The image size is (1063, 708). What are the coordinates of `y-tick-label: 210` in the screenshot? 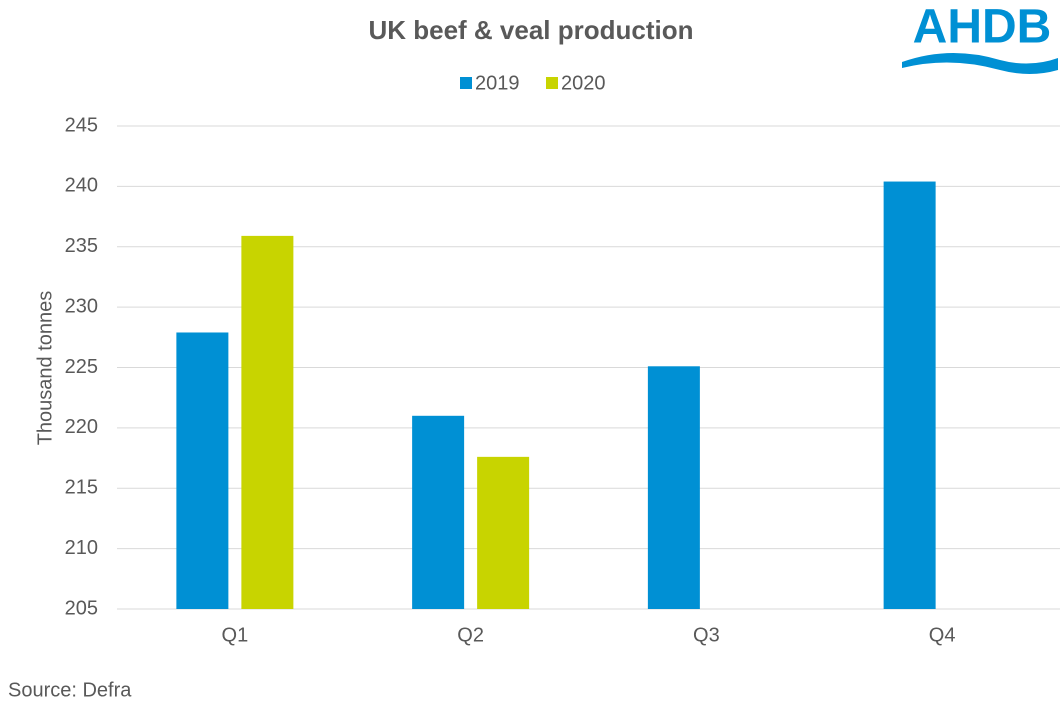 It's located at (81, 548).